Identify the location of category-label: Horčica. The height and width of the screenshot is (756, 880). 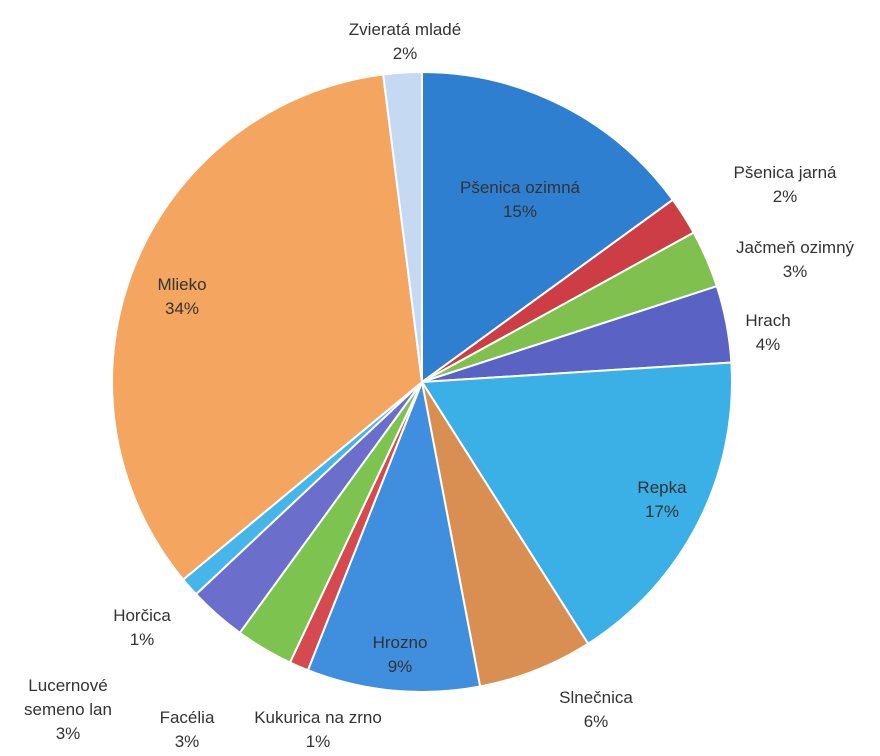
(142, 615).